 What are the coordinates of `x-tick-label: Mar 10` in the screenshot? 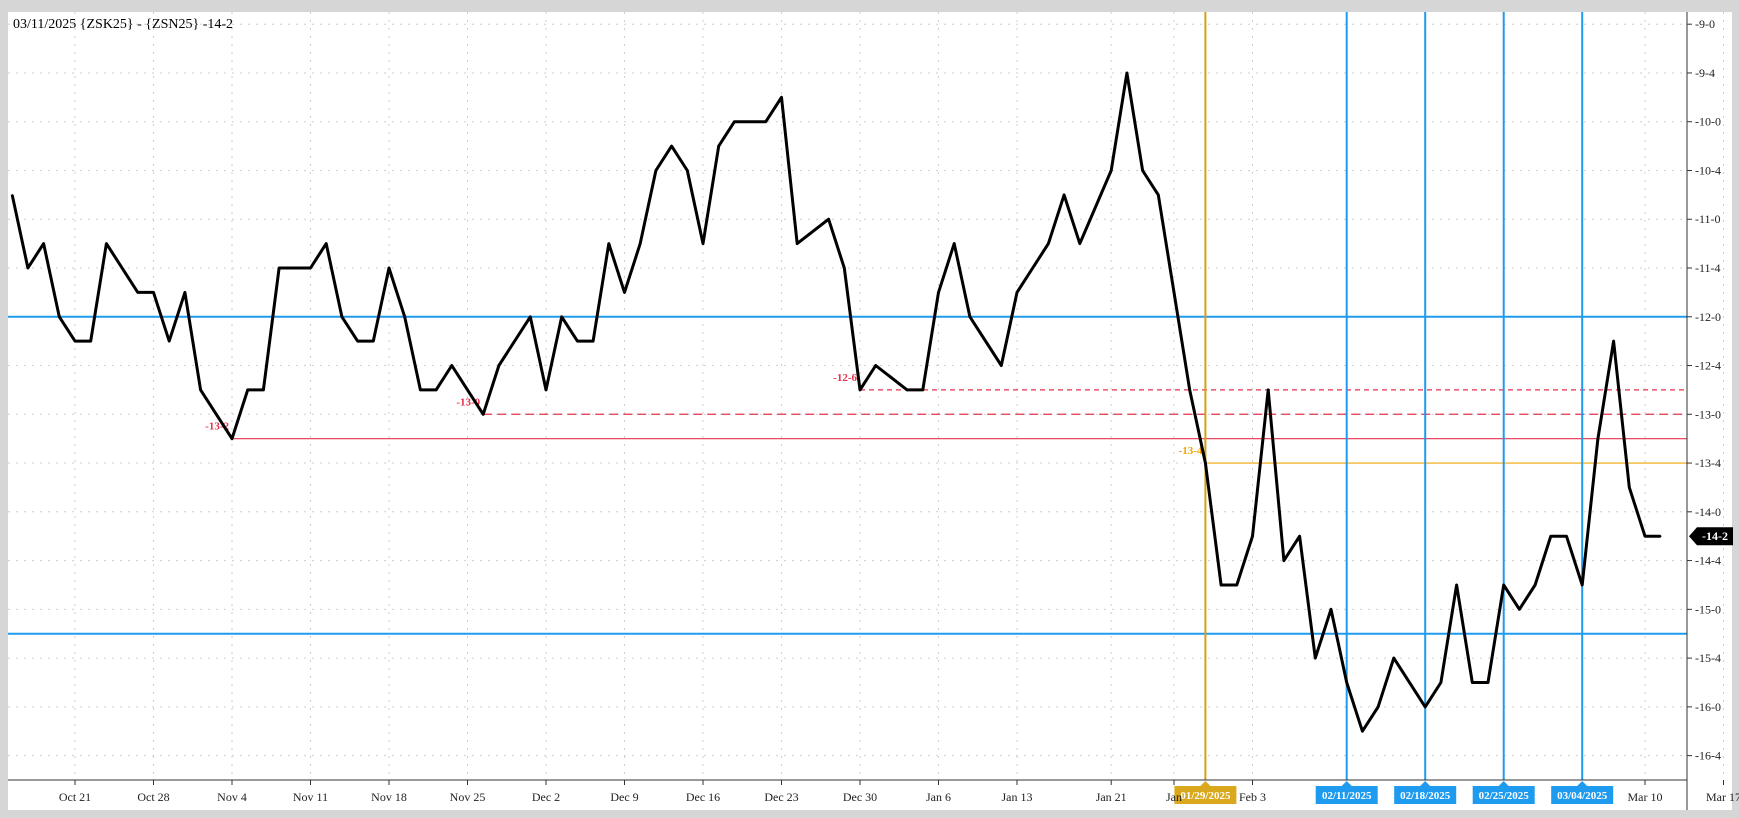 It's located at (1645, 797).